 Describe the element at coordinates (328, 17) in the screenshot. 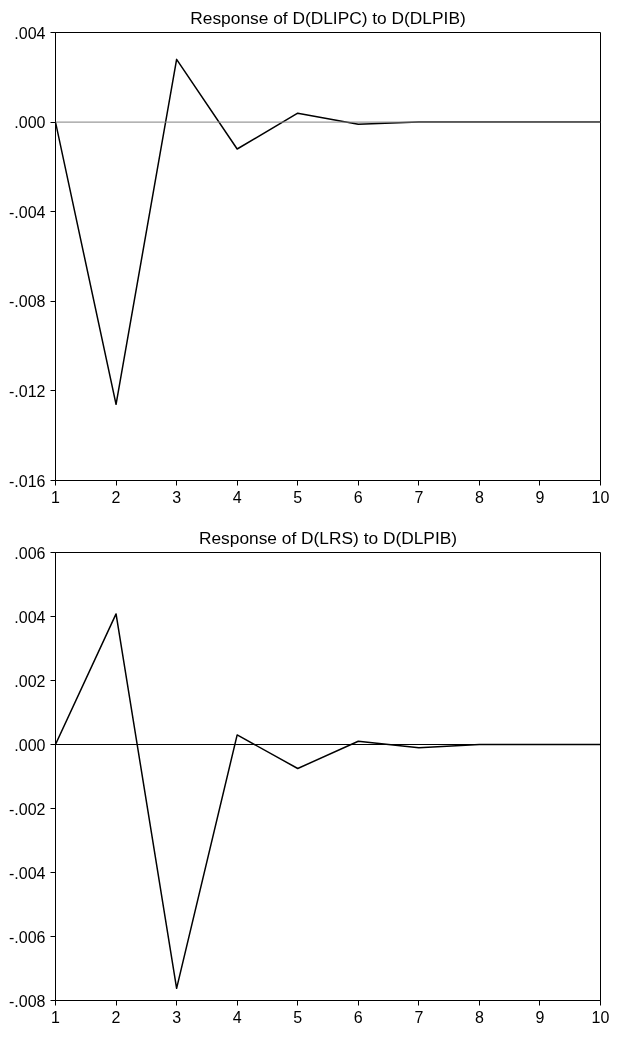

I see `chart-title: Response of D(DLIPC) to D(DLPIB)` at that location.